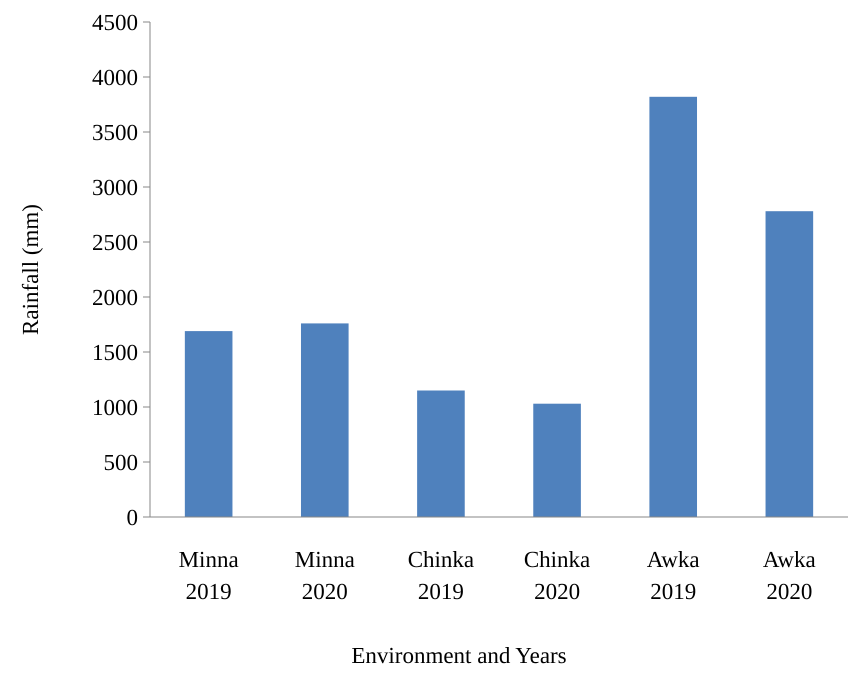 This screenshot has height=677, width=848. I want to click on y-tick-label: 500, so click(121, 463).